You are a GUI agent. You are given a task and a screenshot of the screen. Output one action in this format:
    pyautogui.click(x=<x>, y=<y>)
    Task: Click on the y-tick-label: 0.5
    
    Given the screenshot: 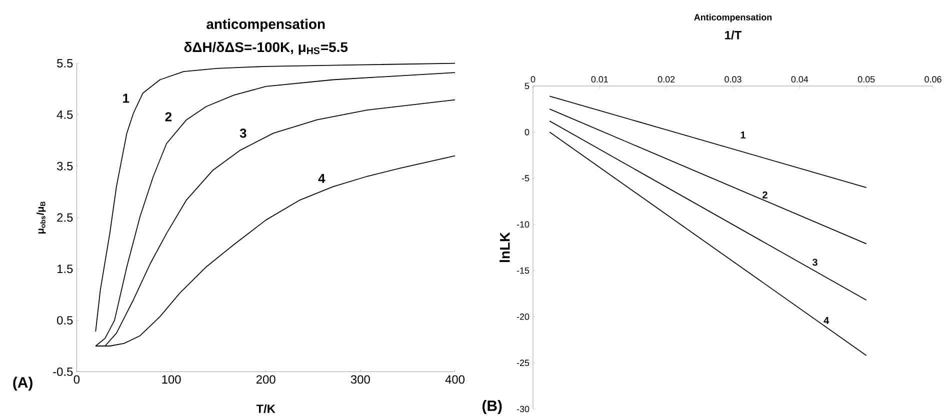 What is the action you would take?
    pyautogui.click(x=65, y=320)
    